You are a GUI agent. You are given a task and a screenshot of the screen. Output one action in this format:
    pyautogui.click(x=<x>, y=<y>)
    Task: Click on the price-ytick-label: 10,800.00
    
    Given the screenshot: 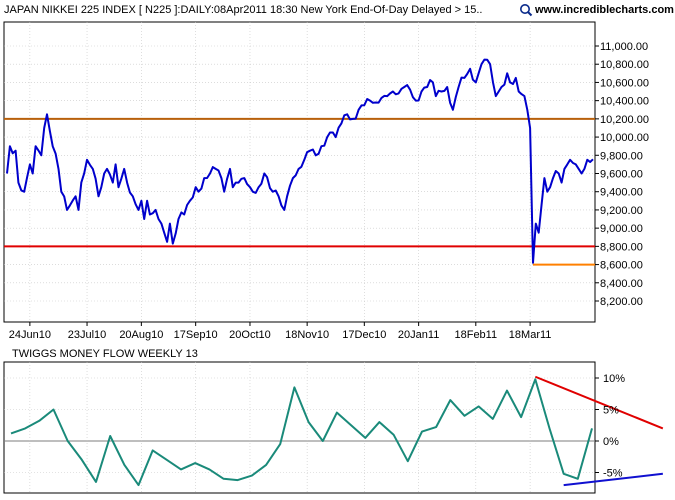 What is the action you would take?
    pyautogui.click(x=624, y=65)
    